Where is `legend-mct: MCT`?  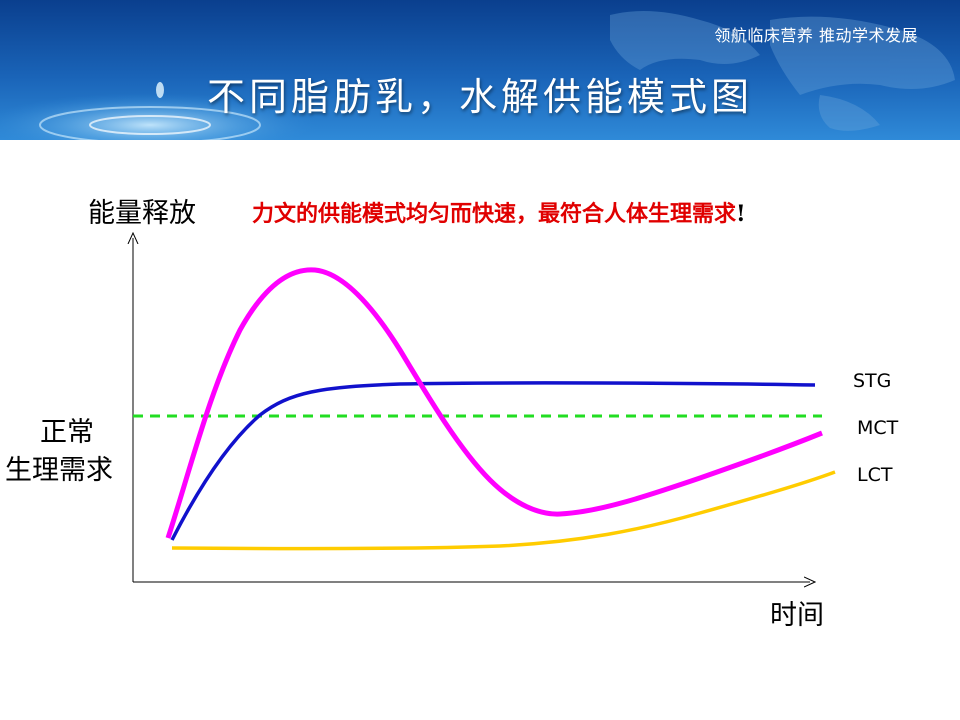
legend-mct: MCT is located at coordinates (878, 428).